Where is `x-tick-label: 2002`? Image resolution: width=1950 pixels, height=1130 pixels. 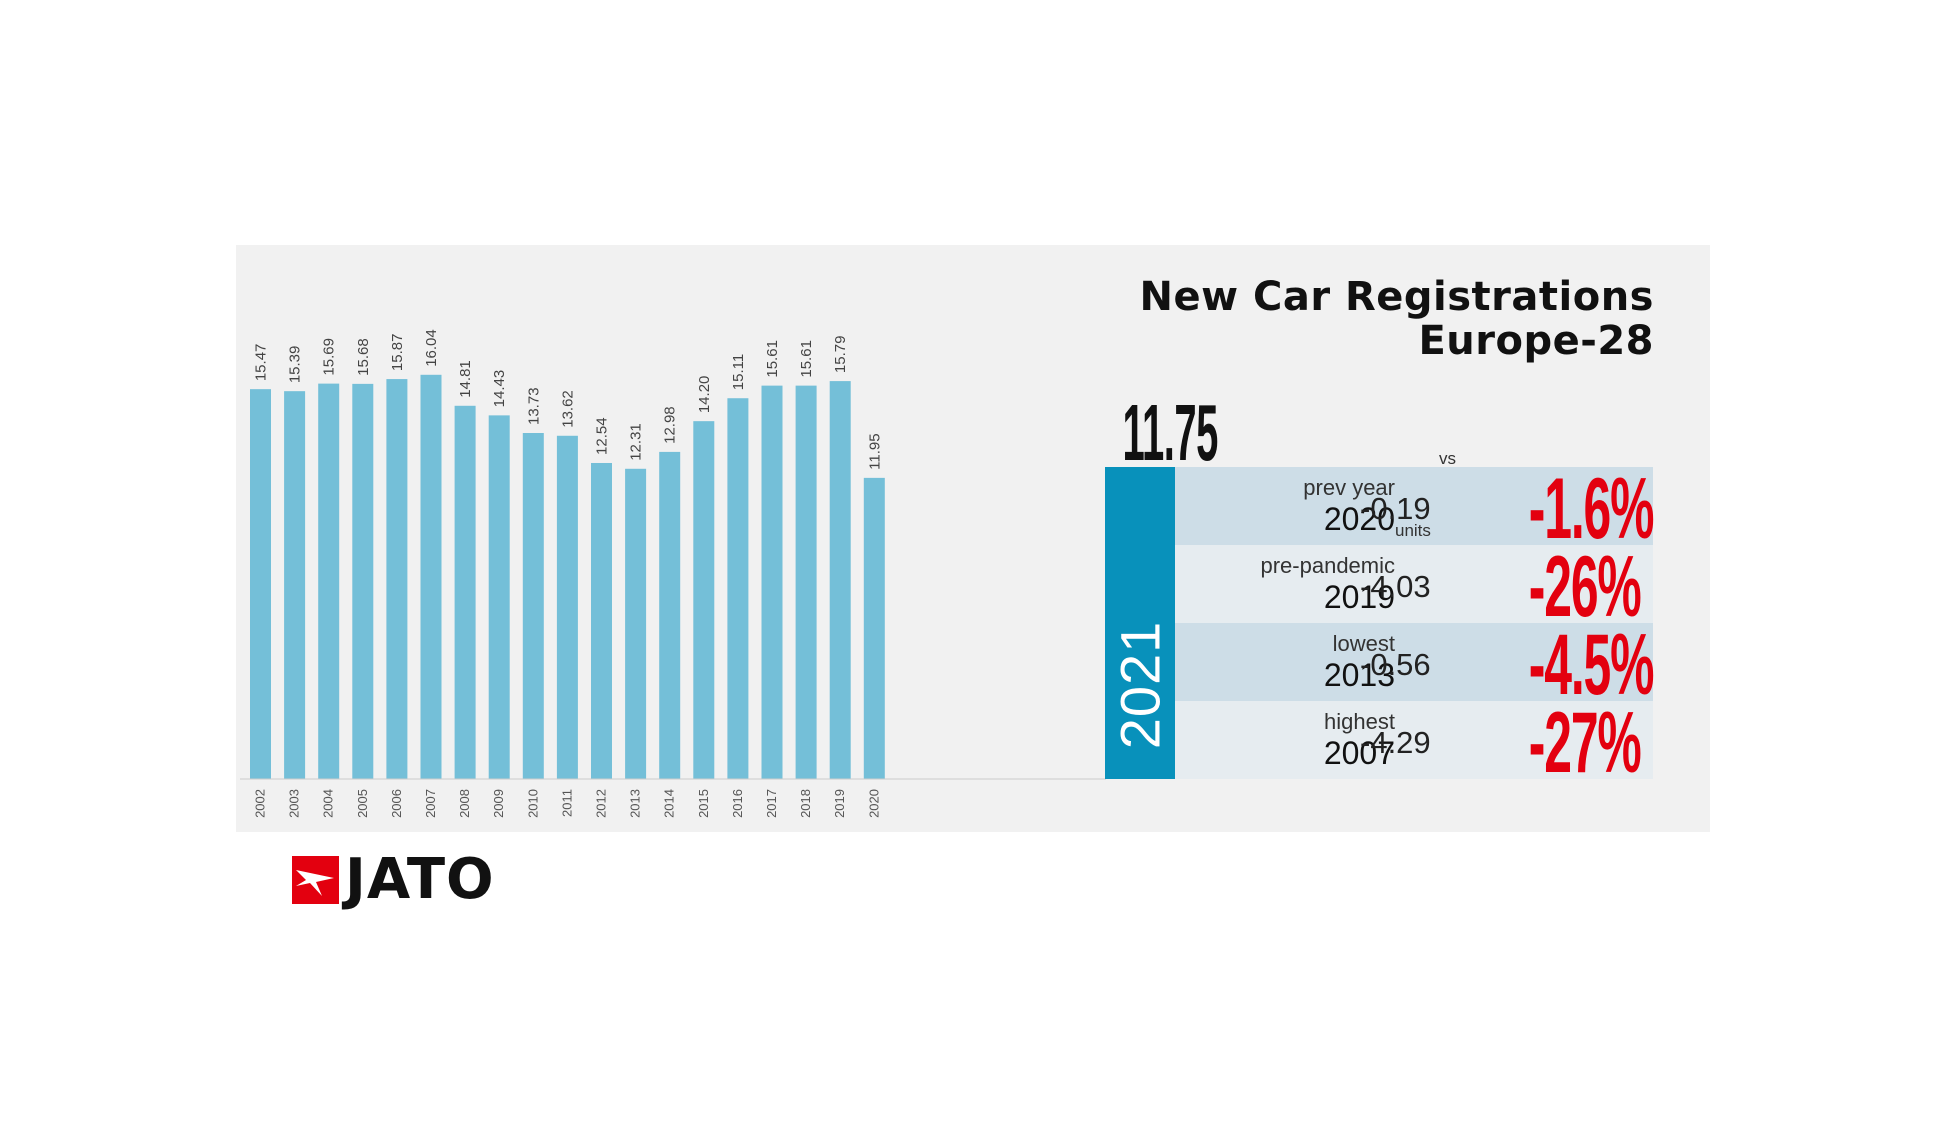
x-tick-label: 2002 is located at coordinates (260, 803).